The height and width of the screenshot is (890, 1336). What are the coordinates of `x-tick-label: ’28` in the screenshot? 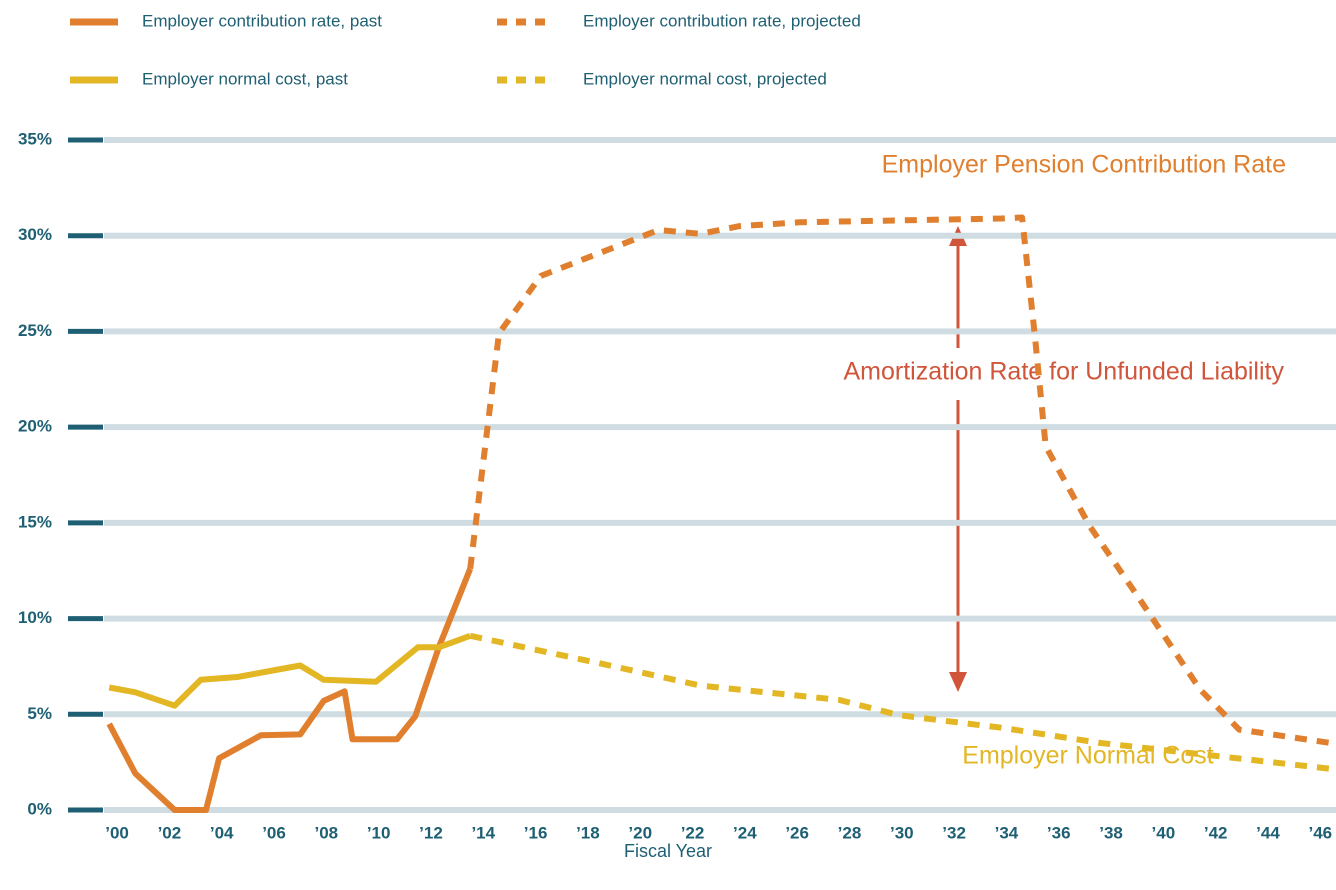 It's located at (850, 832).